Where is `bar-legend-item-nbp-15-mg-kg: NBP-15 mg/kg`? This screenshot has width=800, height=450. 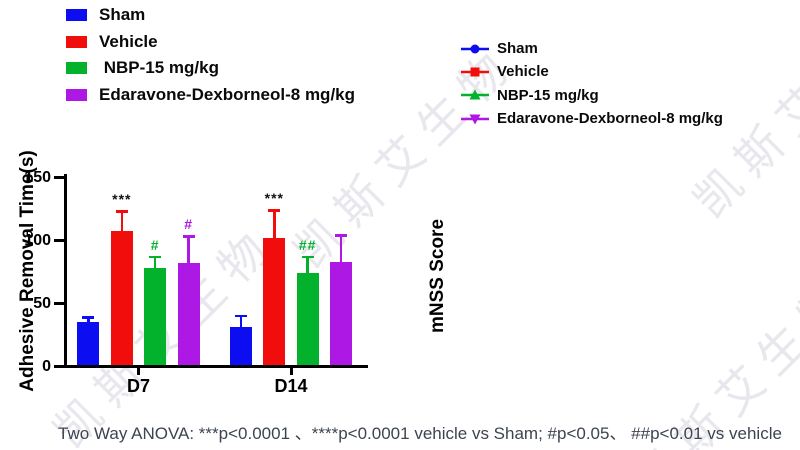 bar-legend-item-nbp-15-mg-kg: NBP-15 mg/kg is located at coordinates (142, 68).